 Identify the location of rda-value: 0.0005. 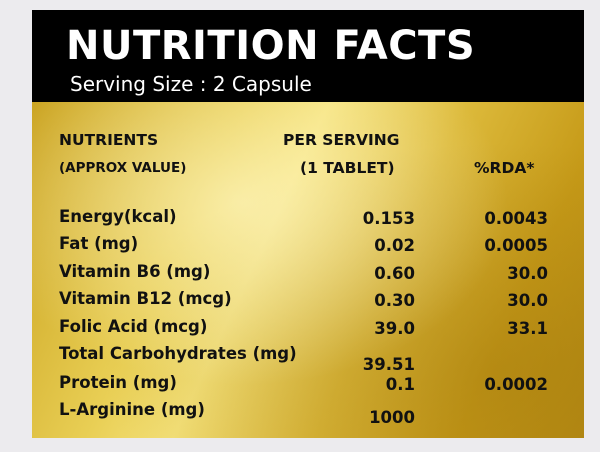
(516, 245).